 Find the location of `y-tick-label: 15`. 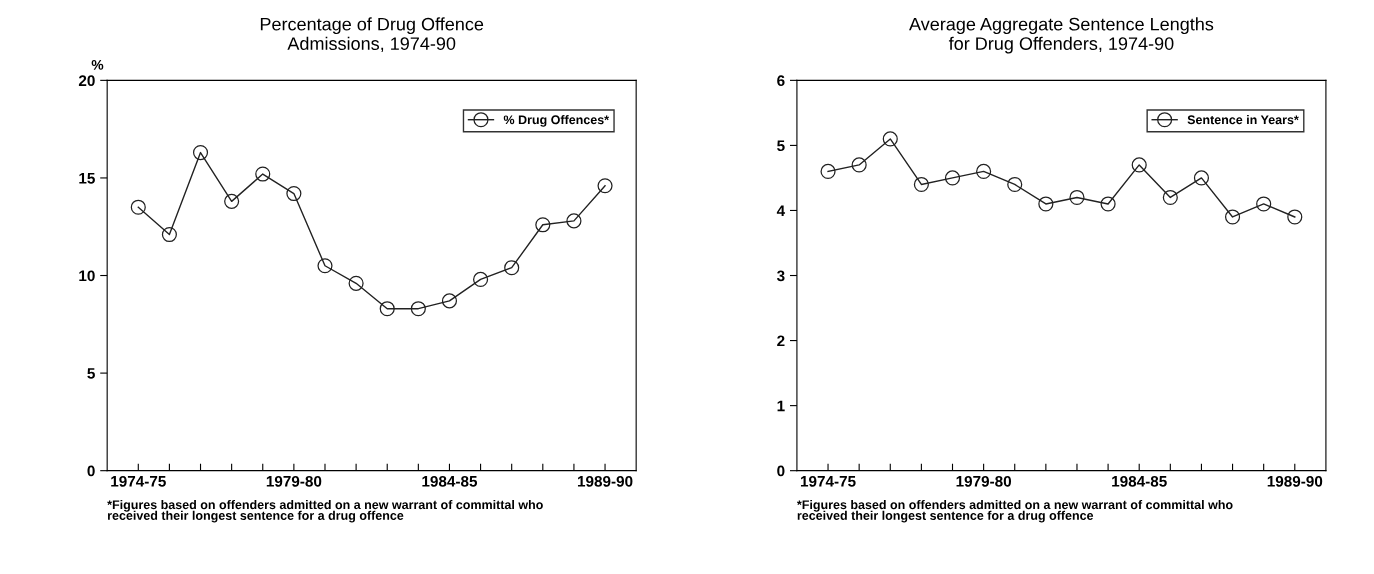

y-tick-label: 15 is located at coordinates (87, 178).